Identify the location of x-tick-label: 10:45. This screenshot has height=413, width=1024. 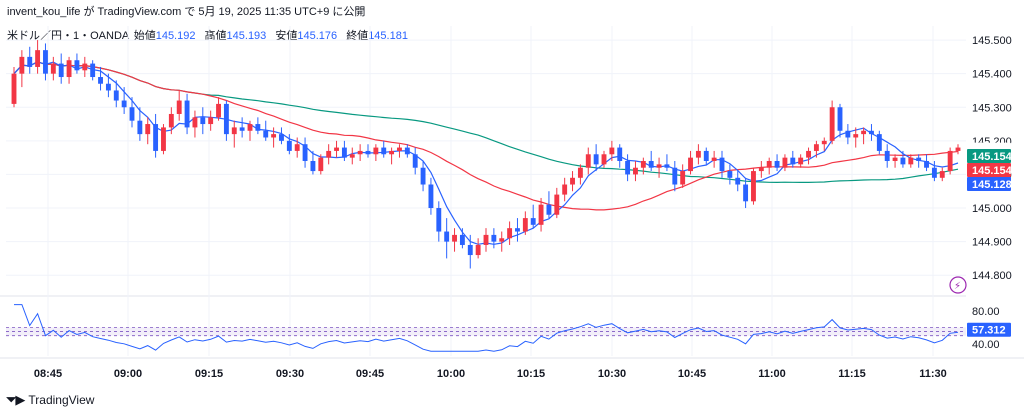
(692, 374).